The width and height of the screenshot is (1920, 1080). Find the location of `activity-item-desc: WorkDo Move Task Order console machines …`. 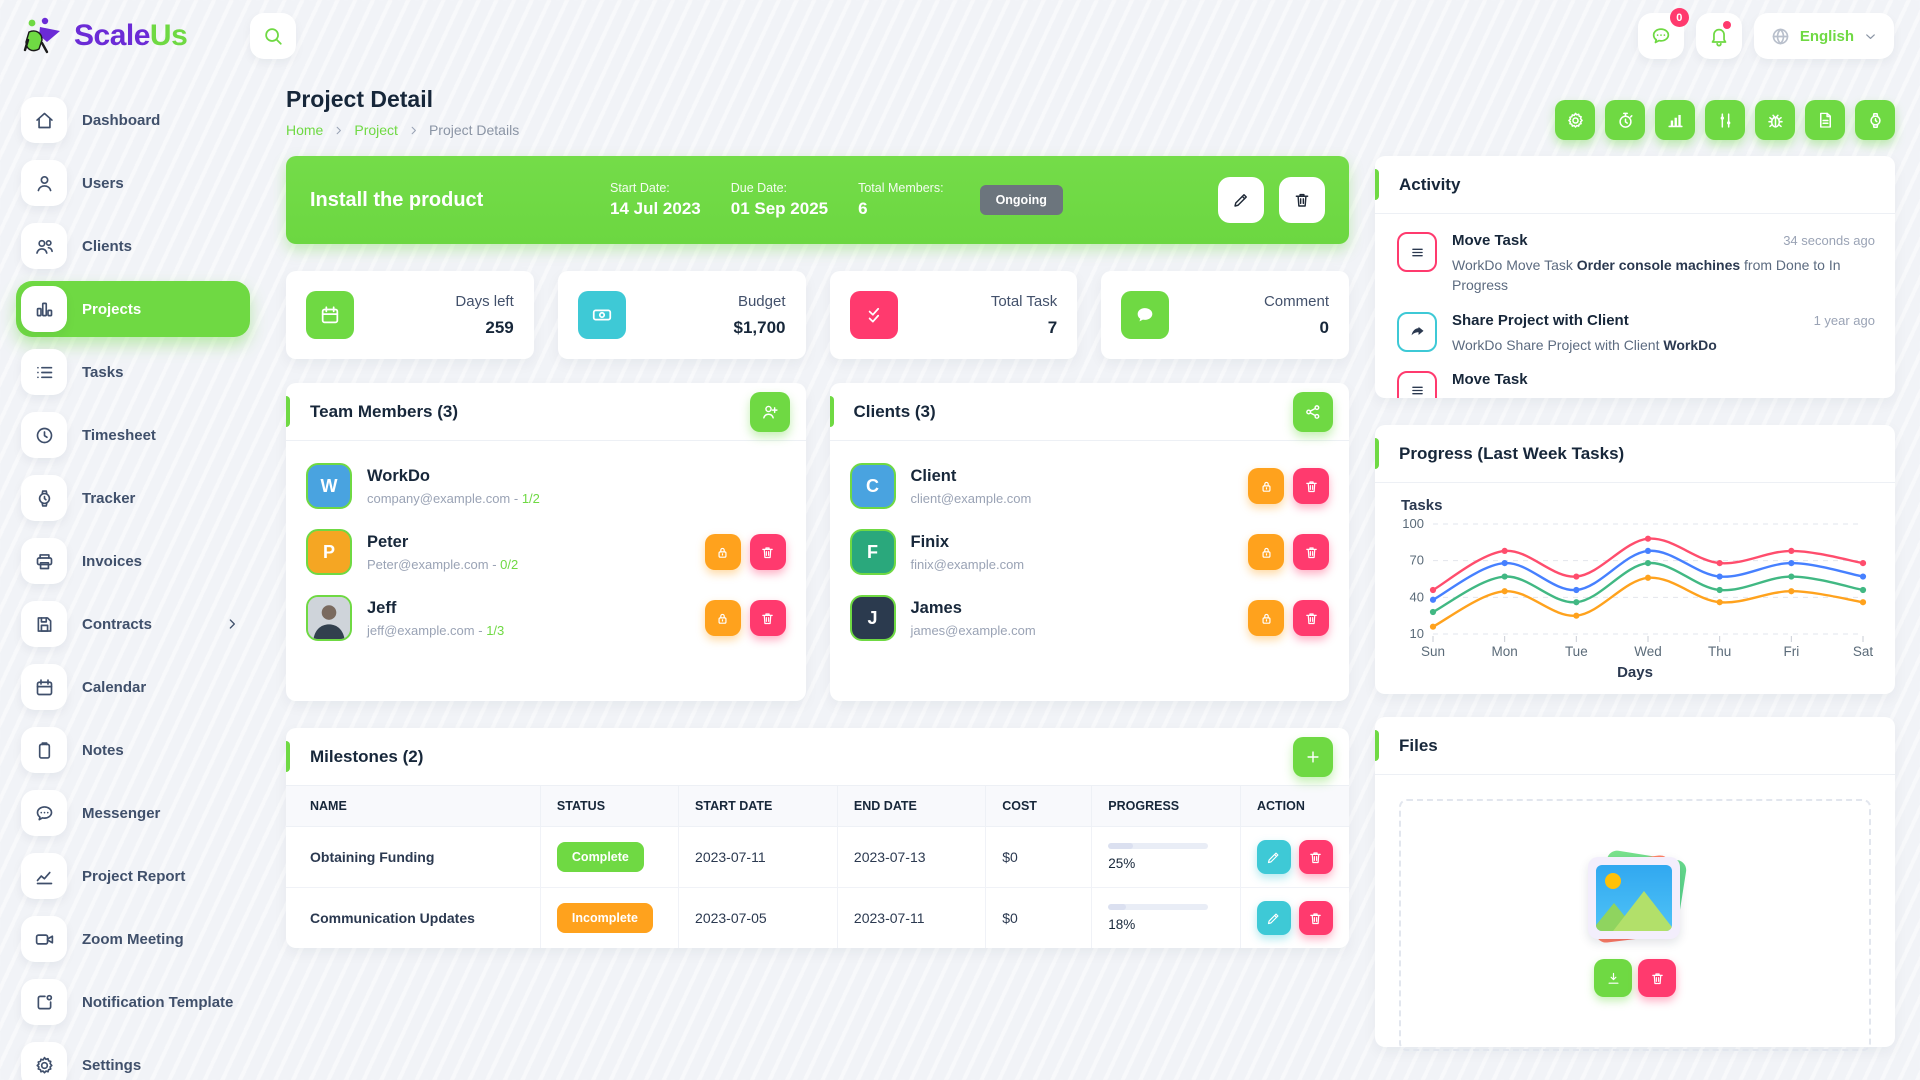

activity-item-desc: WorkDo Move Task Order console machines … is located at coordinates (1646, 275).